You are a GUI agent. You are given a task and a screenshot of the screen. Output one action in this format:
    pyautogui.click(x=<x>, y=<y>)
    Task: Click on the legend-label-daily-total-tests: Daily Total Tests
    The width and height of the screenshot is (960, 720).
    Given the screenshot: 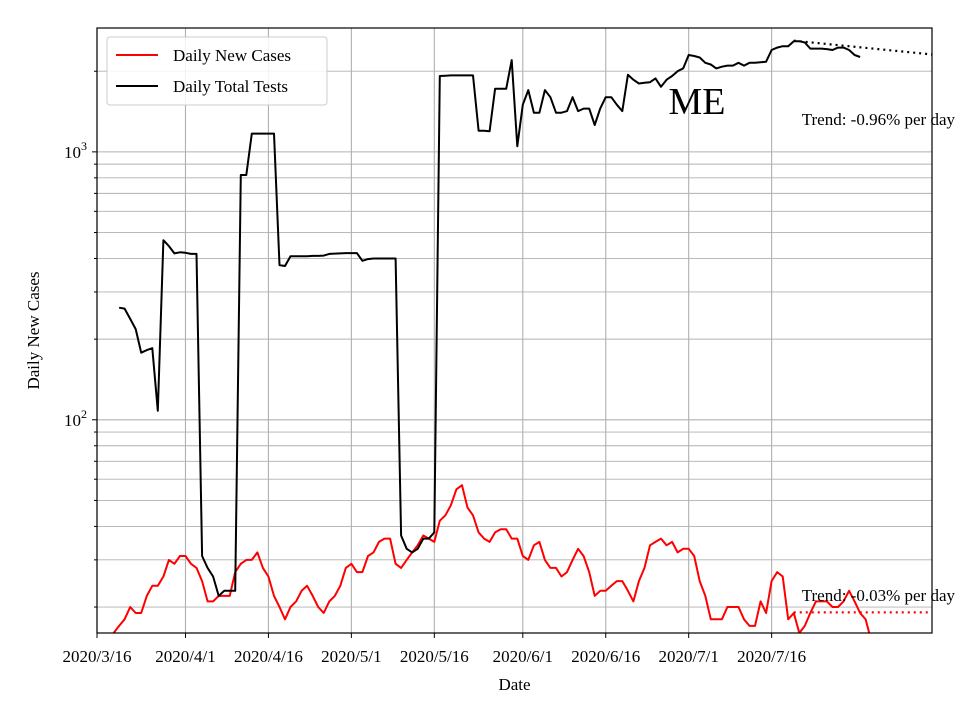 What is the action you would take?
    pyautogui.click(x=230, y=86)
    